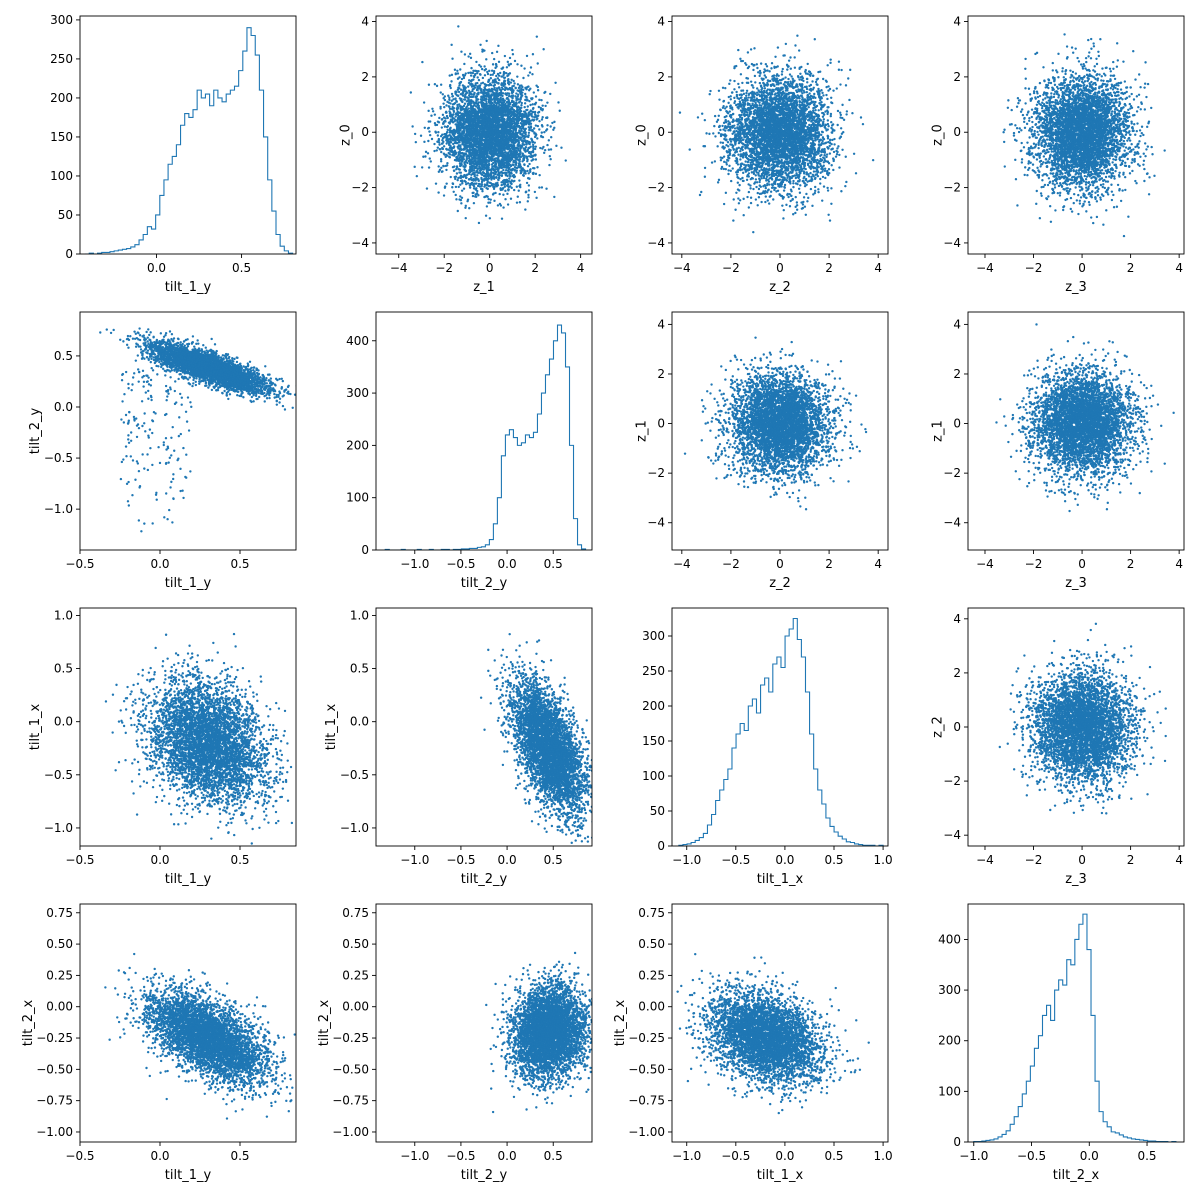 Image resolution: width=1200 pixels, height=1200 pixels. I want to click on plot-area, so click(189, 140).